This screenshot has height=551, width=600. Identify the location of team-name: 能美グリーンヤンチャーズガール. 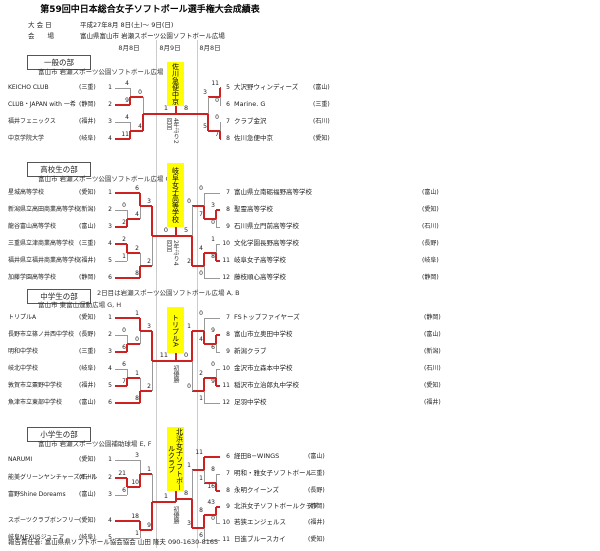
(53, 477).